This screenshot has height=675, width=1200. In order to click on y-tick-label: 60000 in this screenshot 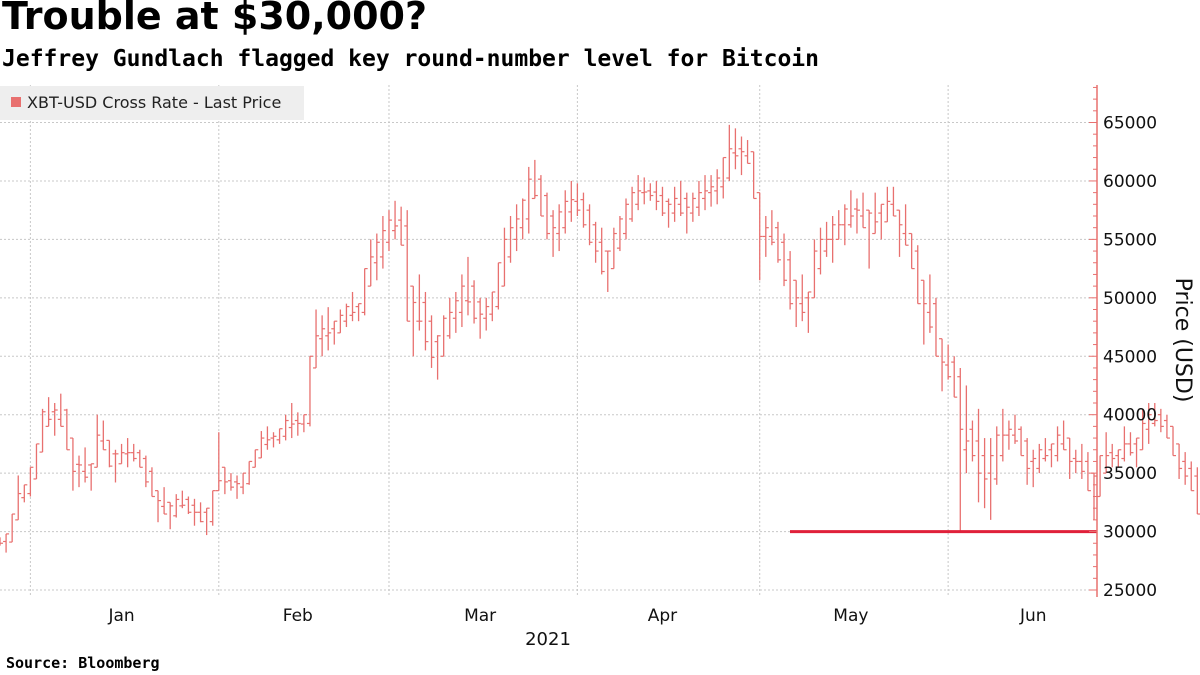, I will do `click(1130, 182)`.